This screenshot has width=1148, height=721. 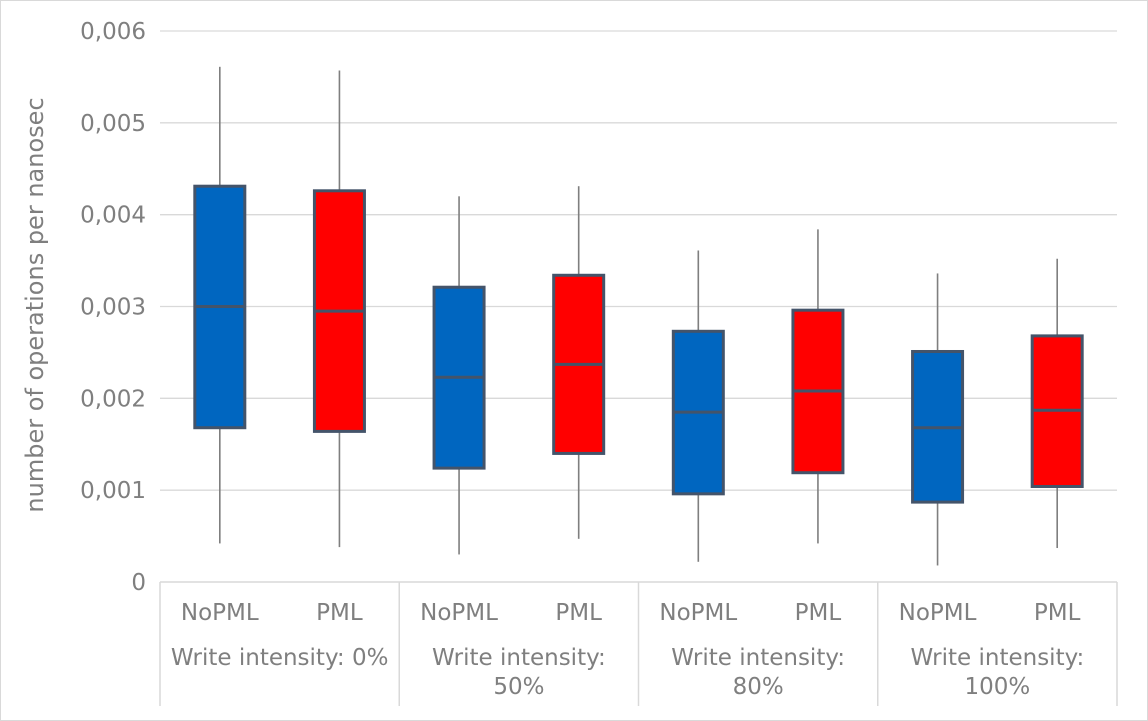 I want to click on group-label: 50%, so click(x=518, y=687).